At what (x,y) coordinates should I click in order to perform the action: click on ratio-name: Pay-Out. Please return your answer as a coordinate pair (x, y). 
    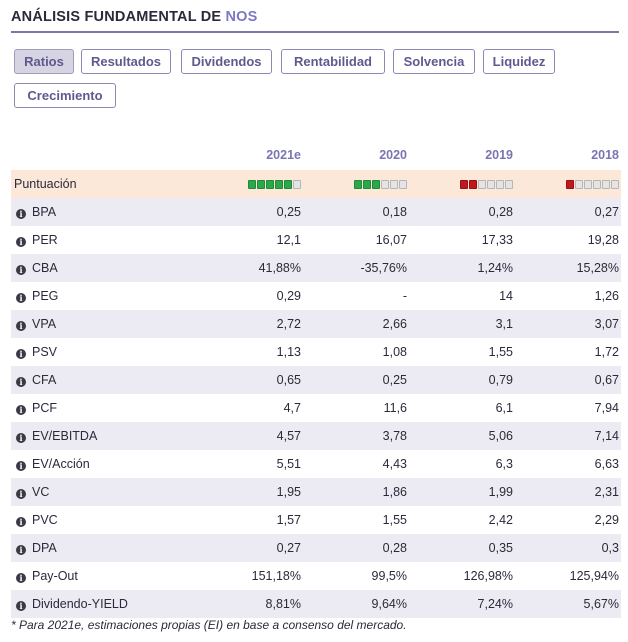
    Looking at the image, I should click on (55, 576).